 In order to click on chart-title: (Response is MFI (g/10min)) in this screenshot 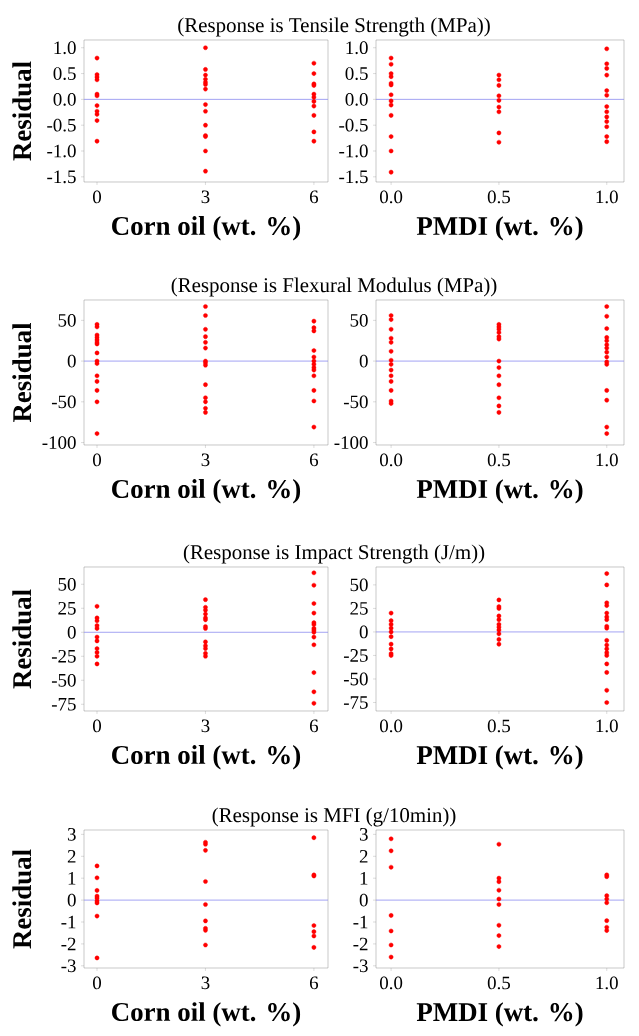, I will do `click(334, 817)`.